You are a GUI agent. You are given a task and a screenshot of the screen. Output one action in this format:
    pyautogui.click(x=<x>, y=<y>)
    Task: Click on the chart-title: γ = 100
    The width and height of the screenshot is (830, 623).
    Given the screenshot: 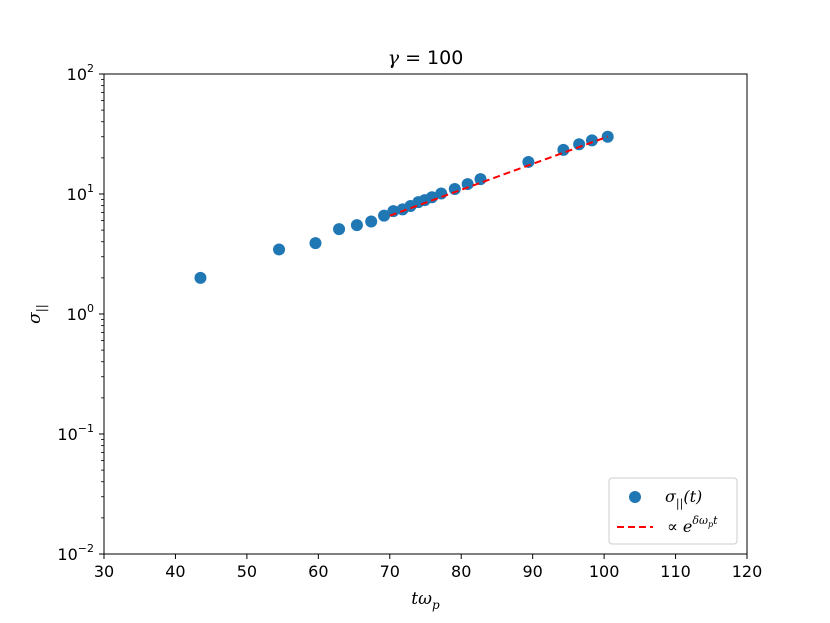 What is the action you would take?
    pyautogui.click(x=426, y=58)
    